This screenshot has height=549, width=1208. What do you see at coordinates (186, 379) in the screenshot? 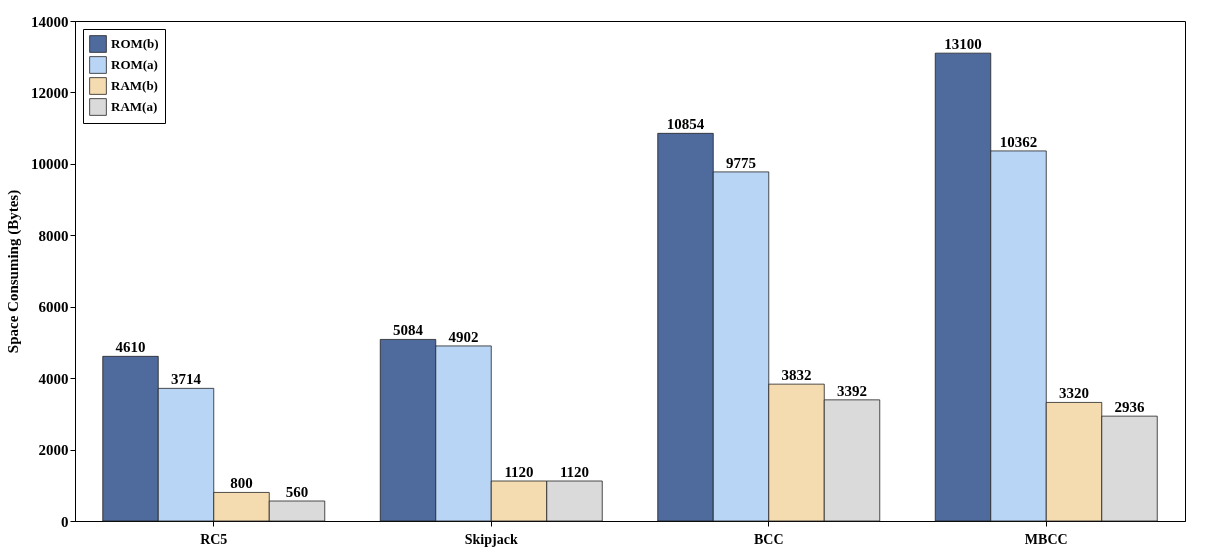
I see `data-label: 3714` at bounding box center [186, 379].